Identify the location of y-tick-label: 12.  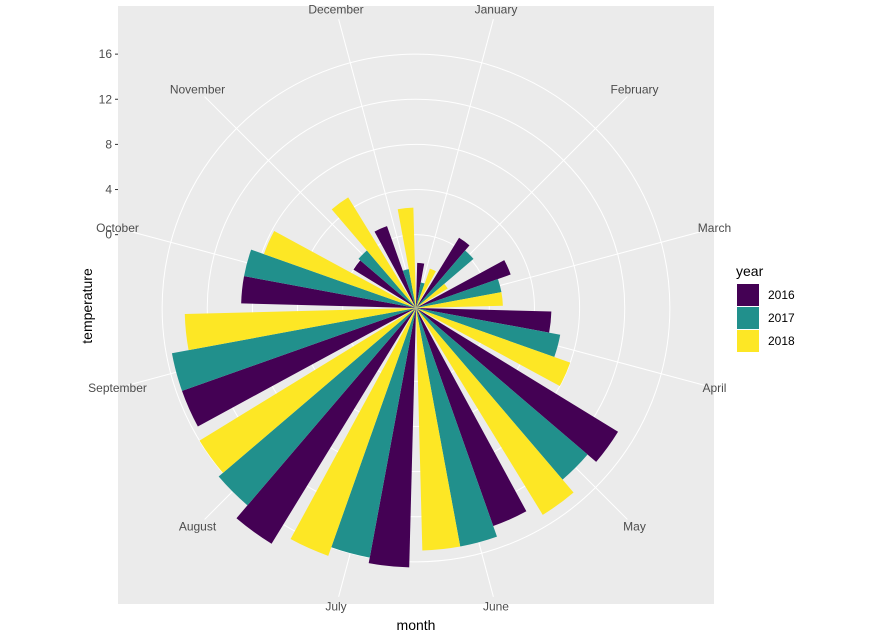
(106, 99).